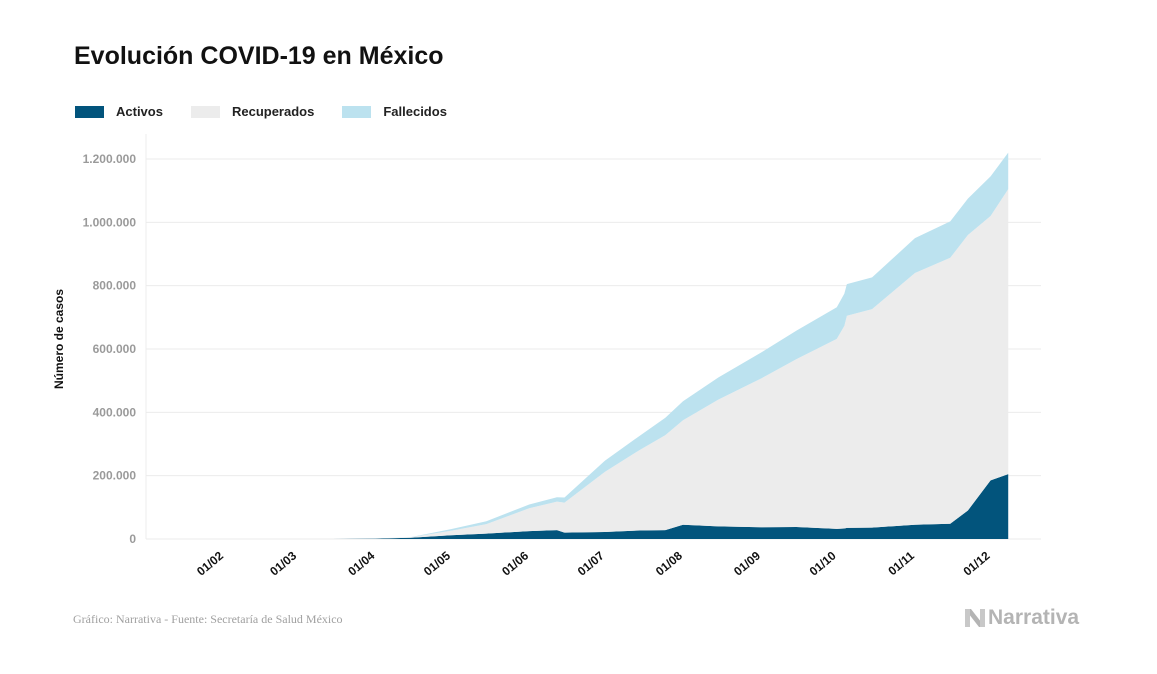  Describe the element at coordinates (747, 563) in the screenshot. I see `x-tick-label: 01/09` at that location.